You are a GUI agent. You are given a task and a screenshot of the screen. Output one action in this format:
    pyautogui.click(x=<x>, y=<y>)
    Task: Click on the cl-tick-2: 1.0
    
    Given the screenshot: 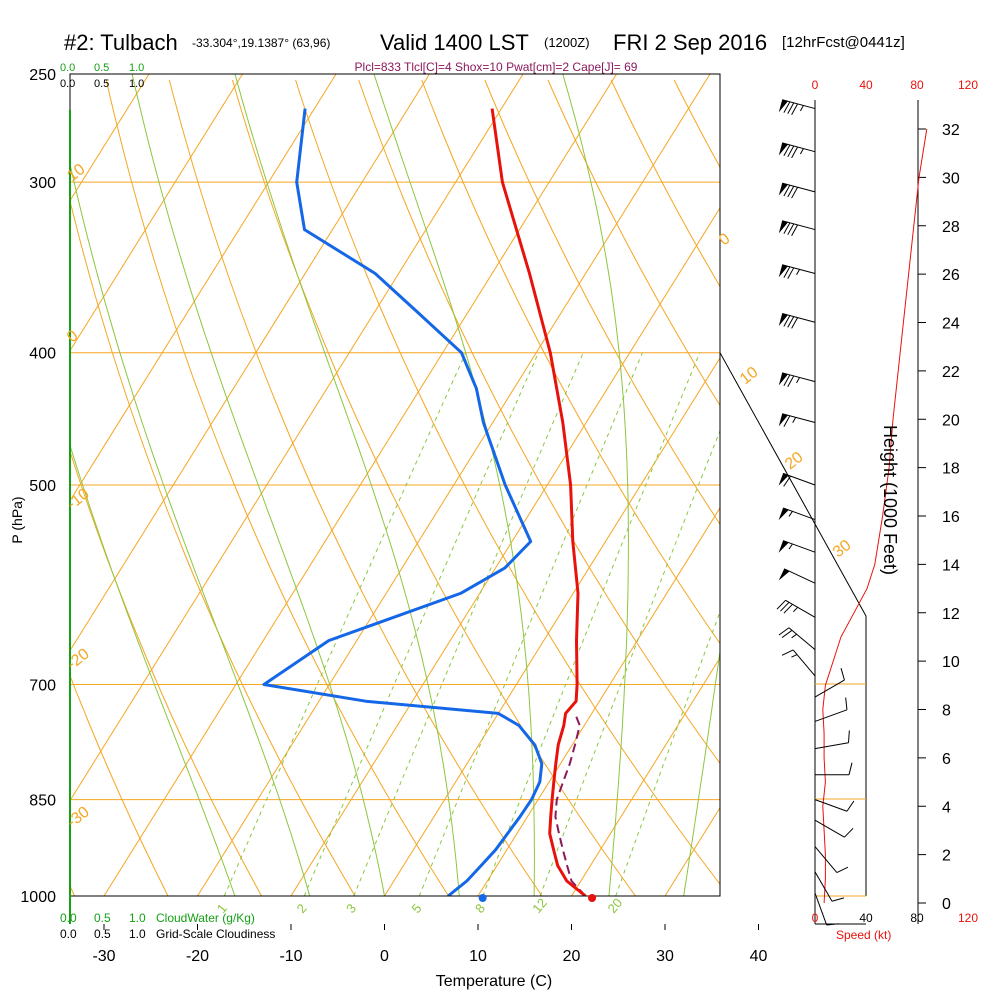 What is the action you would take?
    pyautogui.click(x=137, y=934)
    